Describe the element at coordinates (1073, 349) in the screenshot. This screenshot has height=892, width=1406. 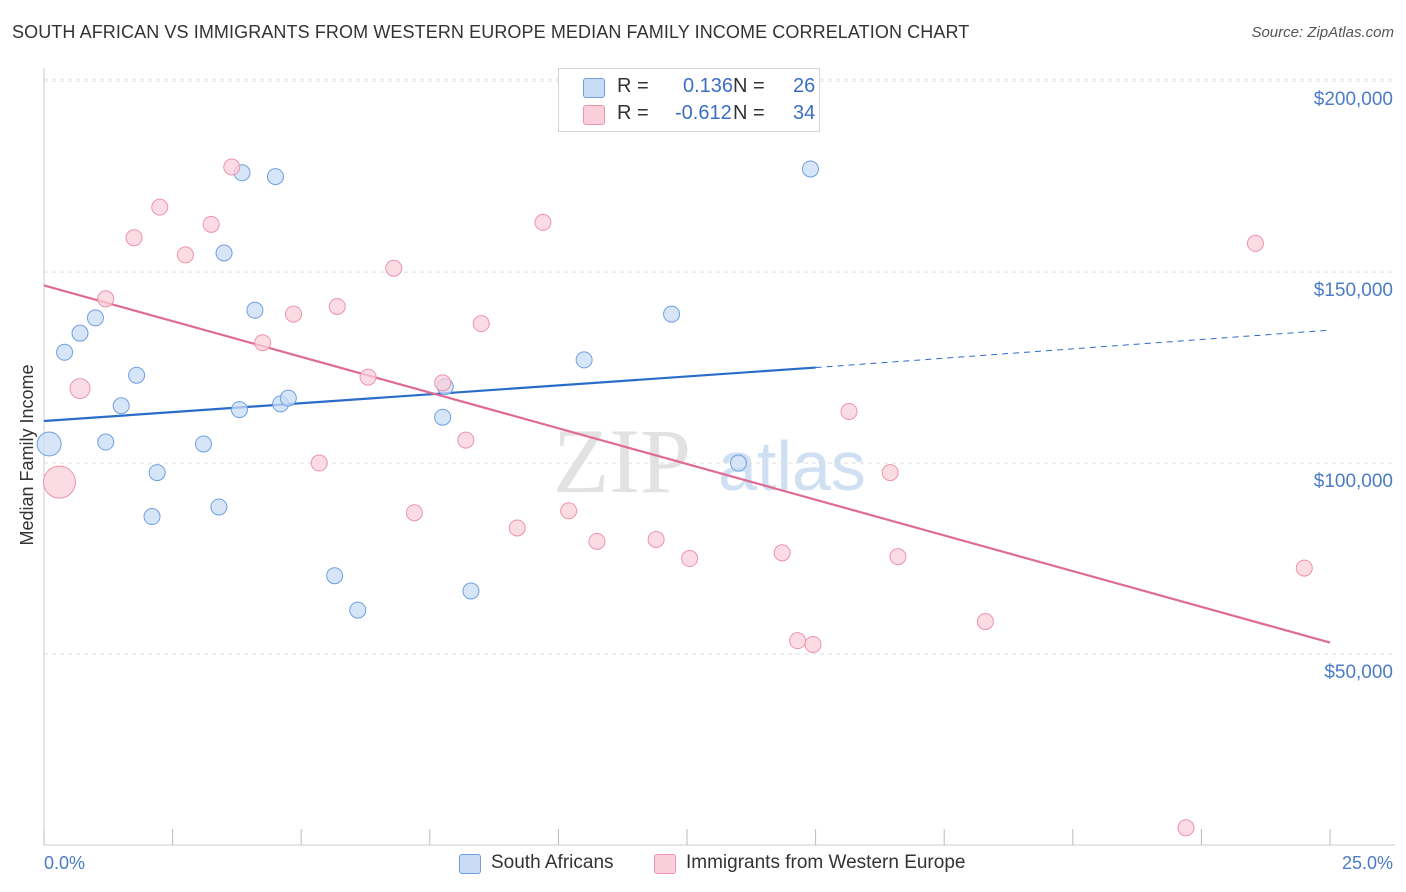
I see `trend-line-extension` at that location.